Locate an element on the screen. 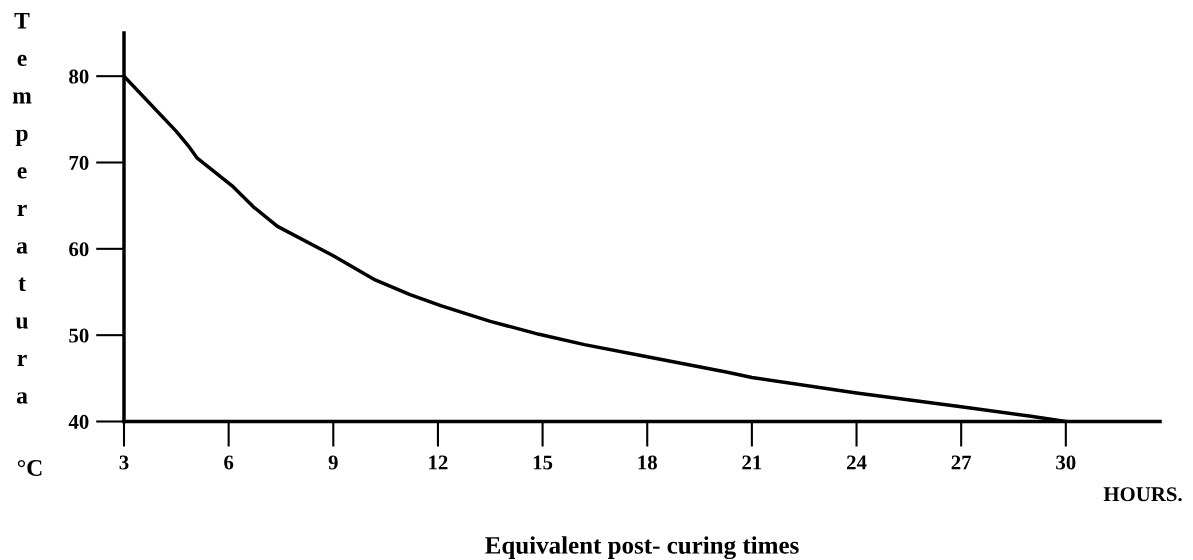 This screenshot has width=1193, height=560. x-tick-label: 12 is located at coordinates (438, 462).